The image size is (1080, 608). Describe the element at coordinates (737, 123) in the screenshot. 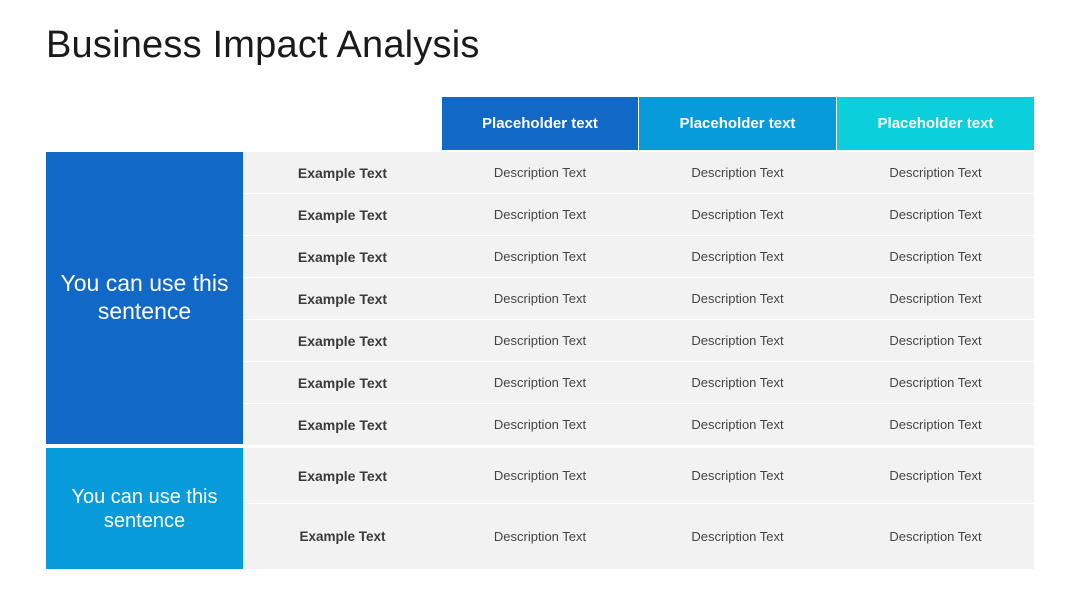

I see `column-header-2: Placeholder text` at that location.